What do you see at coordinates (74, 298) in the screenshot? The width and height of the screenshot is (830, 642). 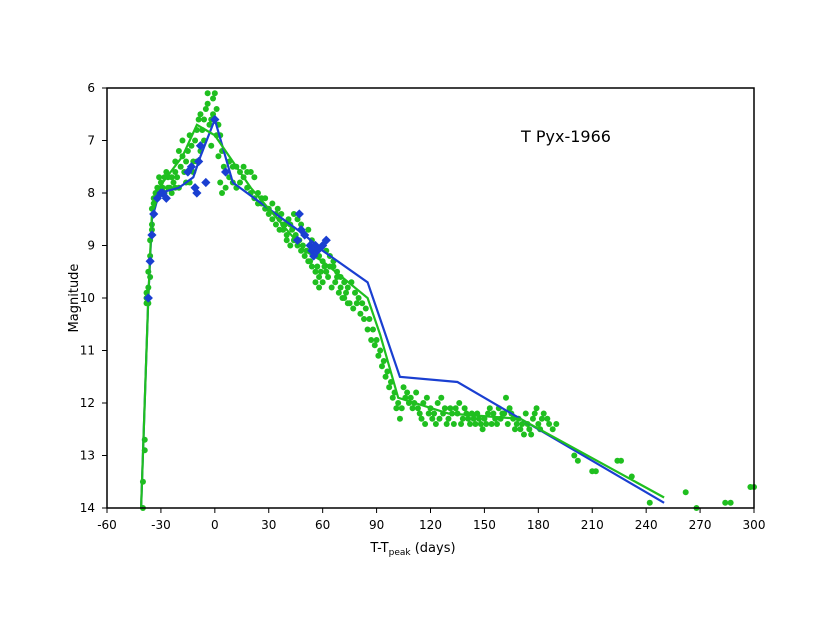 I see `y-axis-title: Magnitude` at bounding box center [74, 298].